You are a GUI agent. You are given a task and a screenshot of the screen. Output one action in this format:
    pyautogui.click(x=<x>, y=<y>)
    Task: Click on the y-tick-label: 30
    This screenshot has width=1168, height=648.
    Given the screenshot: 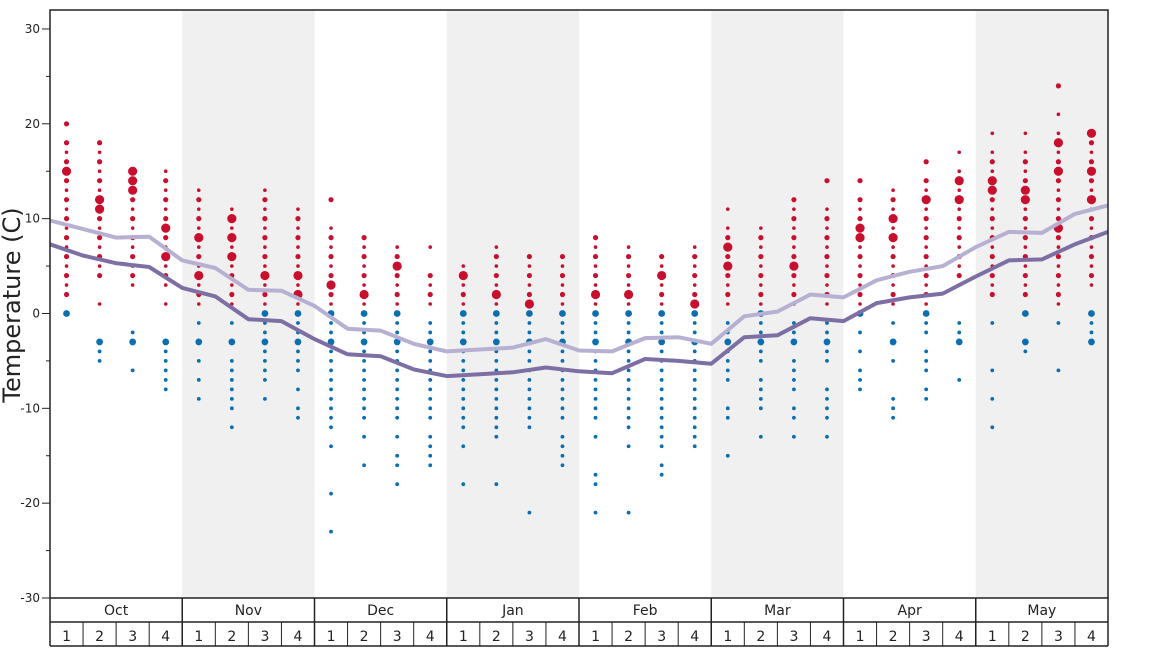 What is the action you would take?
    pyautogui.click(x=32, y=29)
    